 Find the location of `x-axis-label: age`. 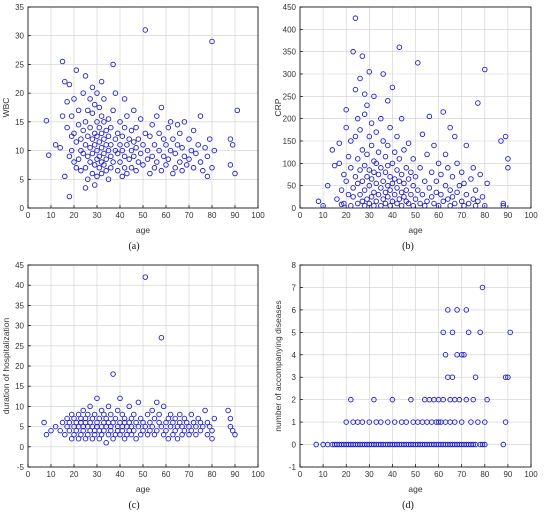

x-axis-label: age is located at coordinates (415, 230).